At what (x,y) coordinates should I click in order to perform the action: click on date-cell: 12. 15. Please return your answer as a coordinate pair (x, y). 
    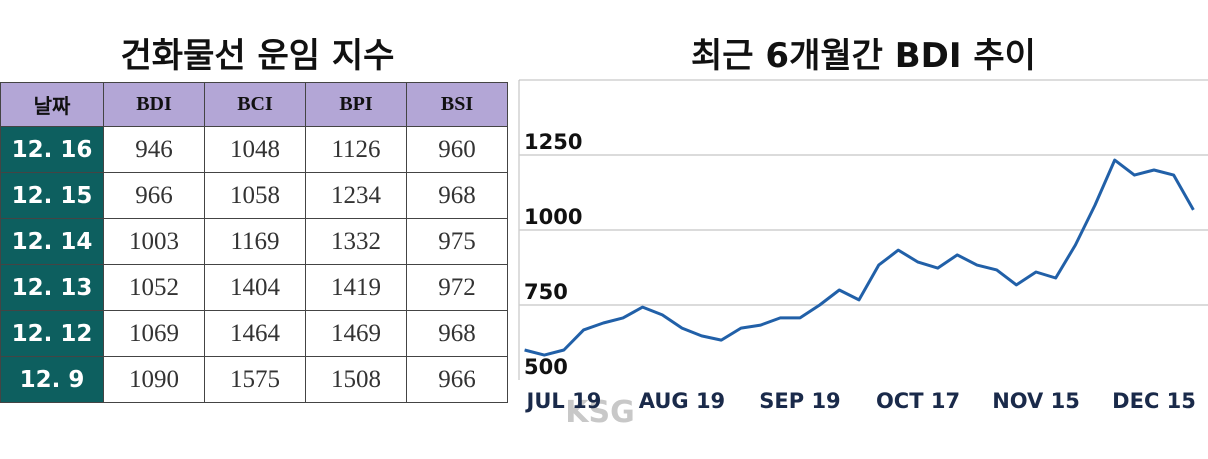
    Looking at the image, I should click on (52, 195).